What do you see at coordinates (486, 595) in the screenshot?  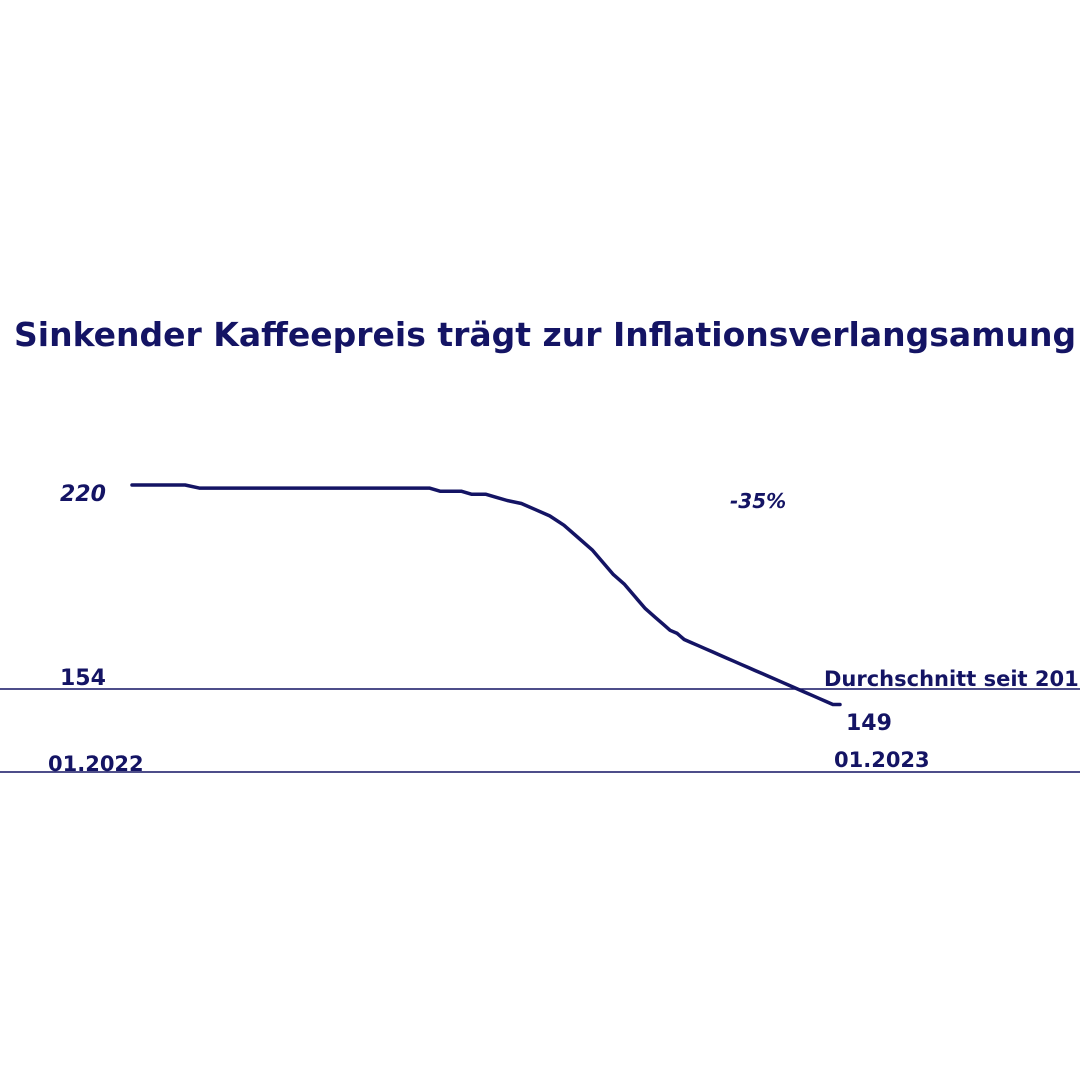 I see `price-series-line` at bounding box center [486, 595].